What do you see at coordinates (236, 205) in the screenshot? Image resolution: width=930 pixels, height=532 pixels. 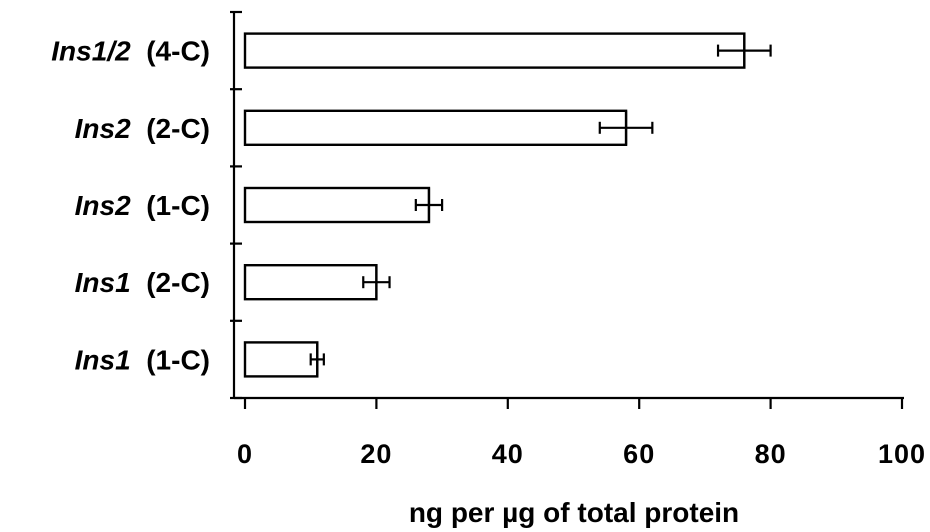 I see `y-axis` at bounding box center [236, 205].